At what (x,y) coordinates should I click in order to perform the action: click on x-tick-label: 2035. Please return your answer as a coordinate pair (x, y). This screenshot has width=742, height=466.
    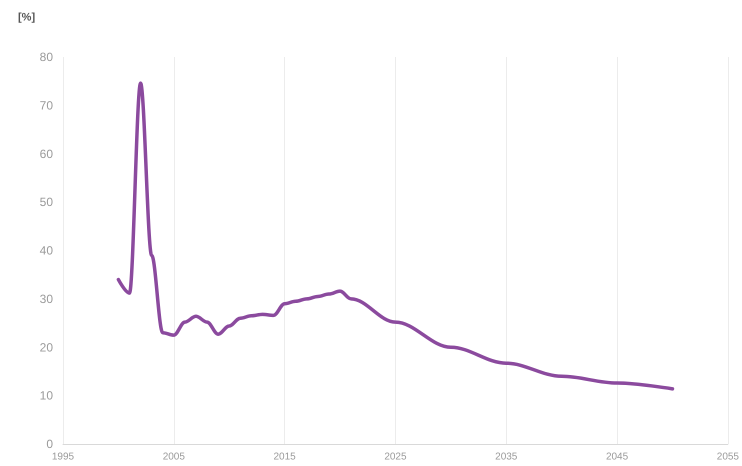
    Looking at the image, I should click on (506, 457).